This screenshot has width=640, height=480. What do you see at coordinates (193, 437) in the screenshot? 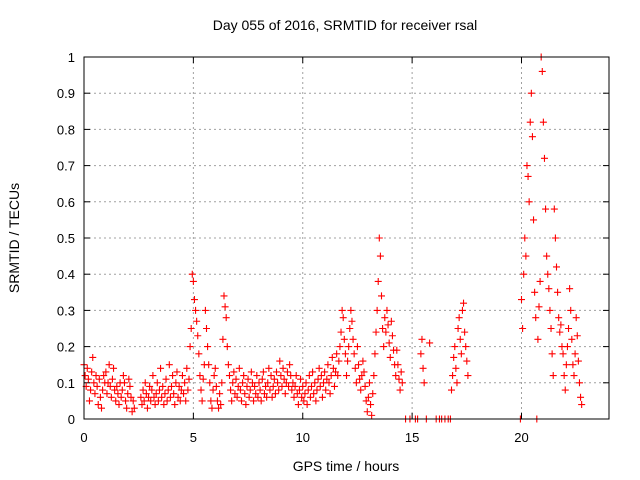
I see `x-tick-label: 5` at bounding box center [193, 437].